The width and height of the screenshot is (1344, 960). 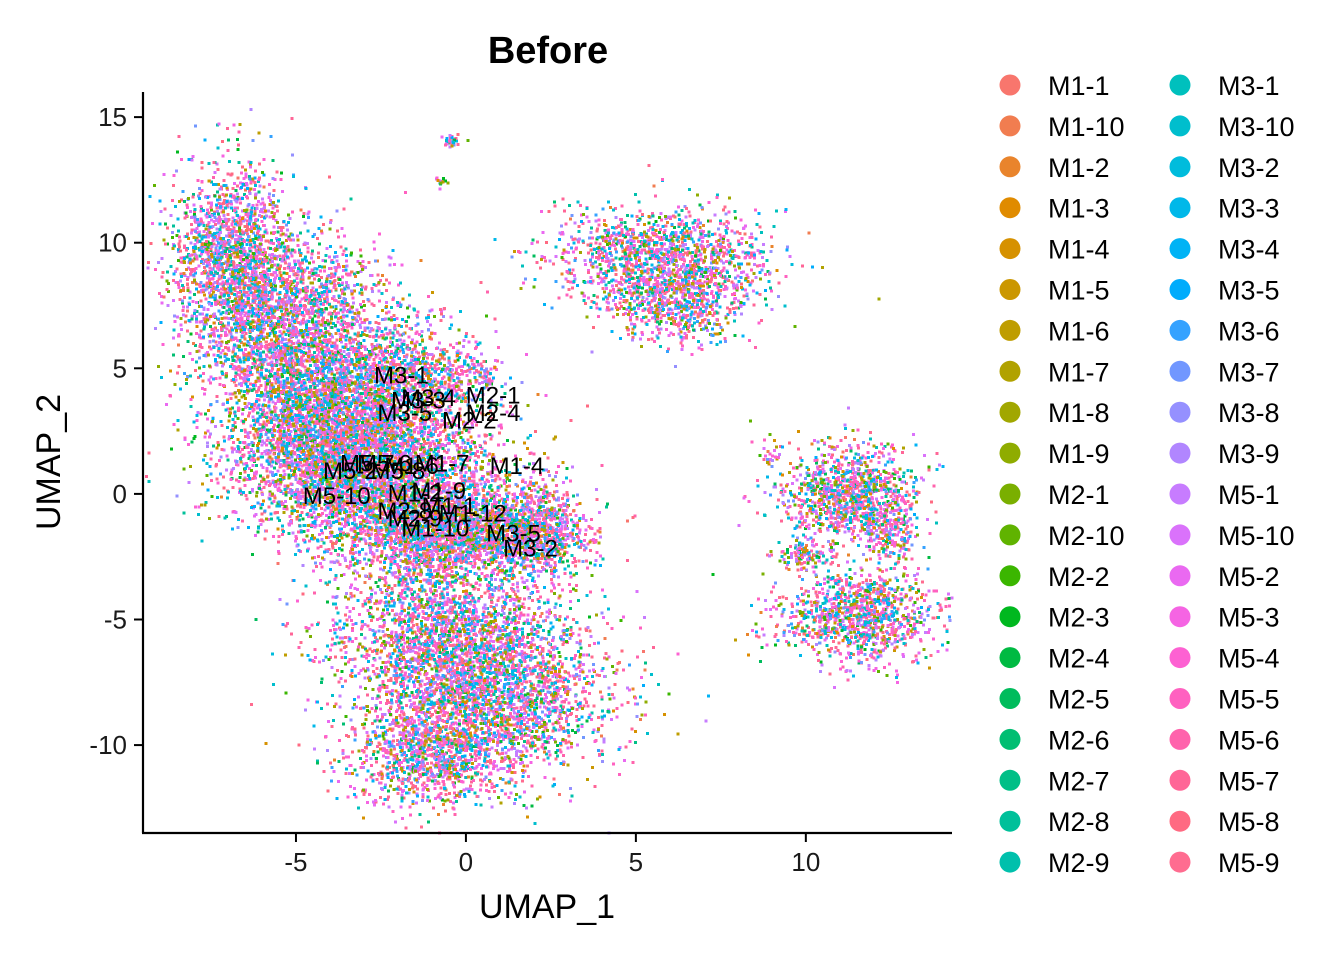 I want to click on legend-label: M2-1, so click(x=1079, y=495).